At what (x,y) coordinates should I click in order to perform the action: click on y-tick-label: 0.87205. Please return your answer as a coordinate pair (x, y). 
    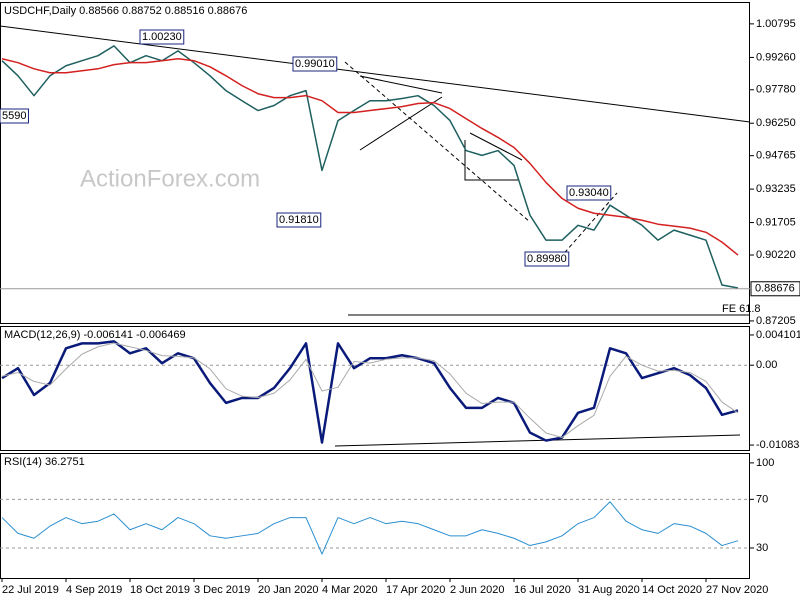
    Looking at the image, I should click on (776, 321).